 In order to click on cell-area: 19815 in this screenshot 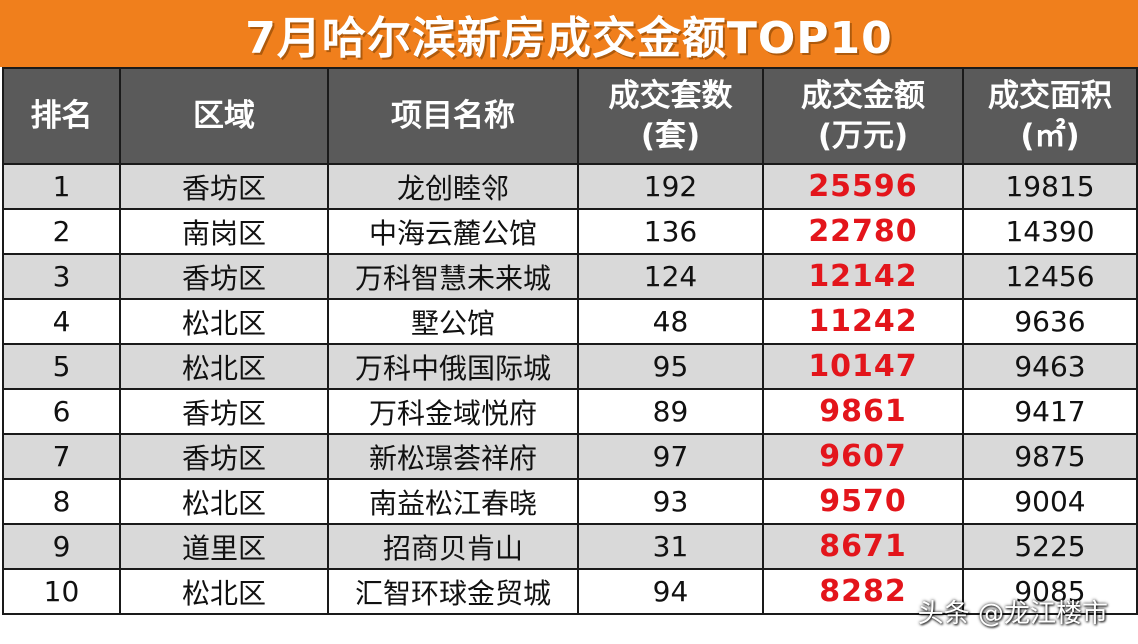, I will do `click(1050, 186)`.